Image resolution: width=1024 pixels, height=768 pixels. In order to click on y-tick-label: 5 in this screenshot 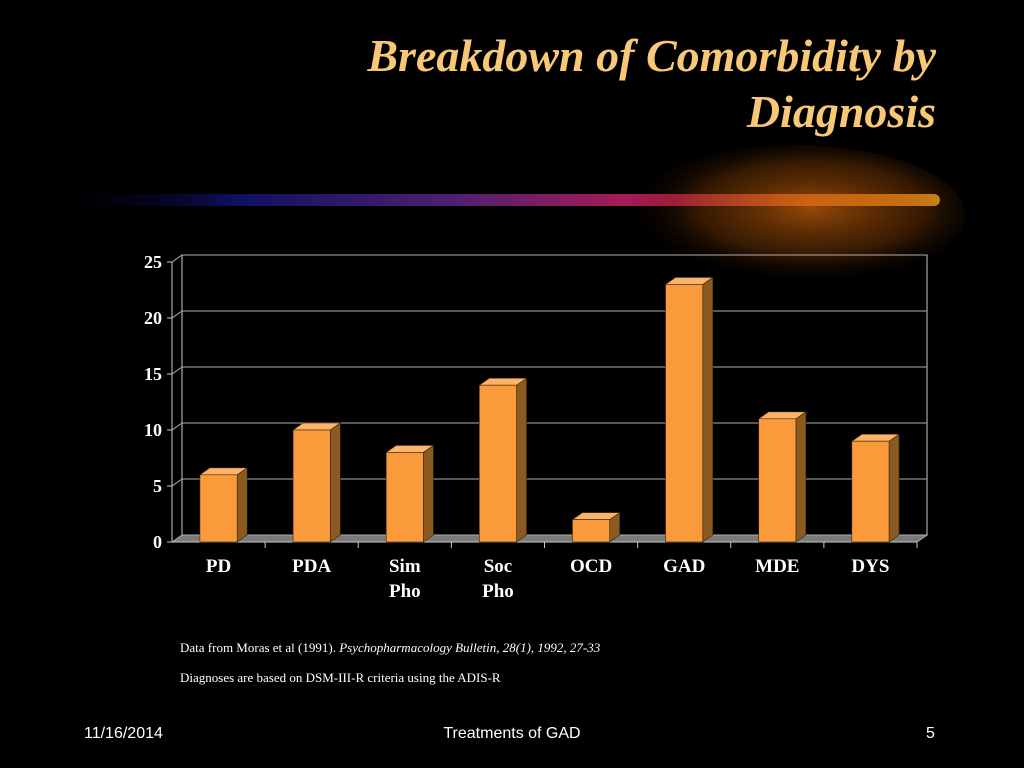, I will do `click(157, 486)`.